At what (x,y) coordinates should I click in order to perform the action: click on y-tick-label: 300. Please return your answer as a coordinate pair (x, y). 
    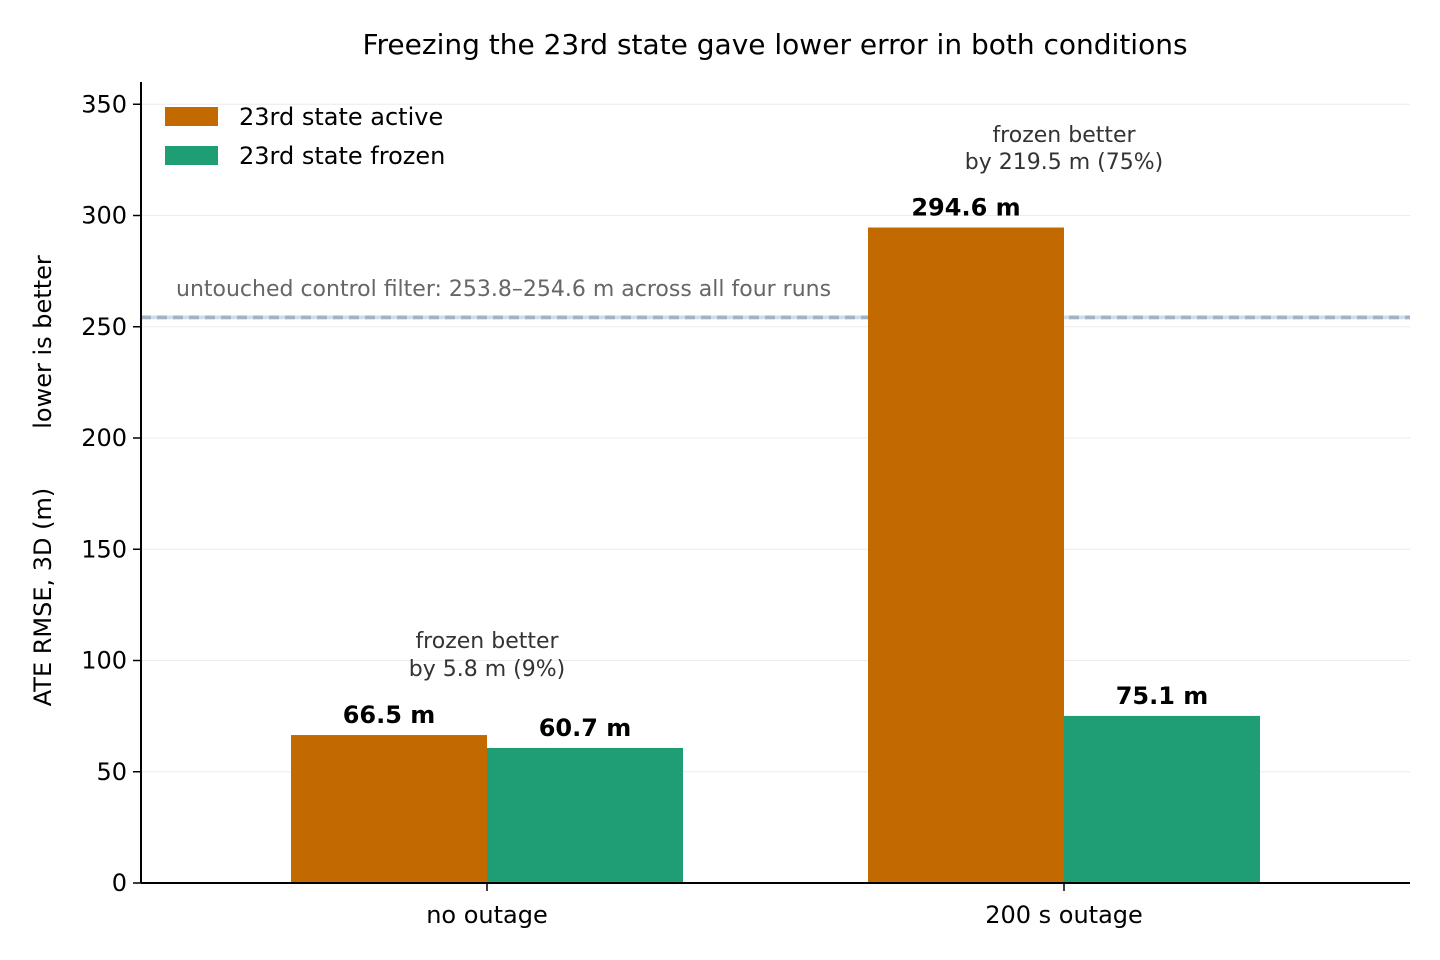
    Looking at the image, I should click on (104, 216).